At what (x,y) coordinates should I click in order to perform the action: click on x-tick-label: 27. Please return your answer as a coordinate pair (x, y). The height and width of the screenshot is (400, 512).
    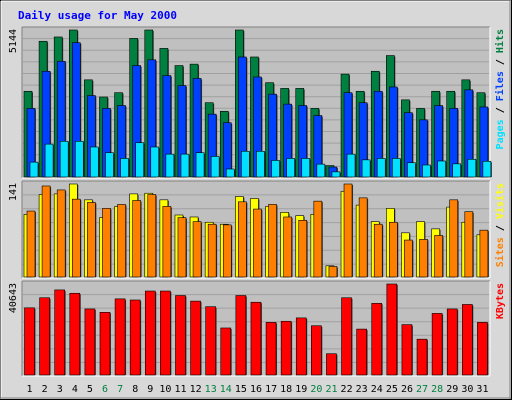
    Looking at the image, I should click on (422, 389).